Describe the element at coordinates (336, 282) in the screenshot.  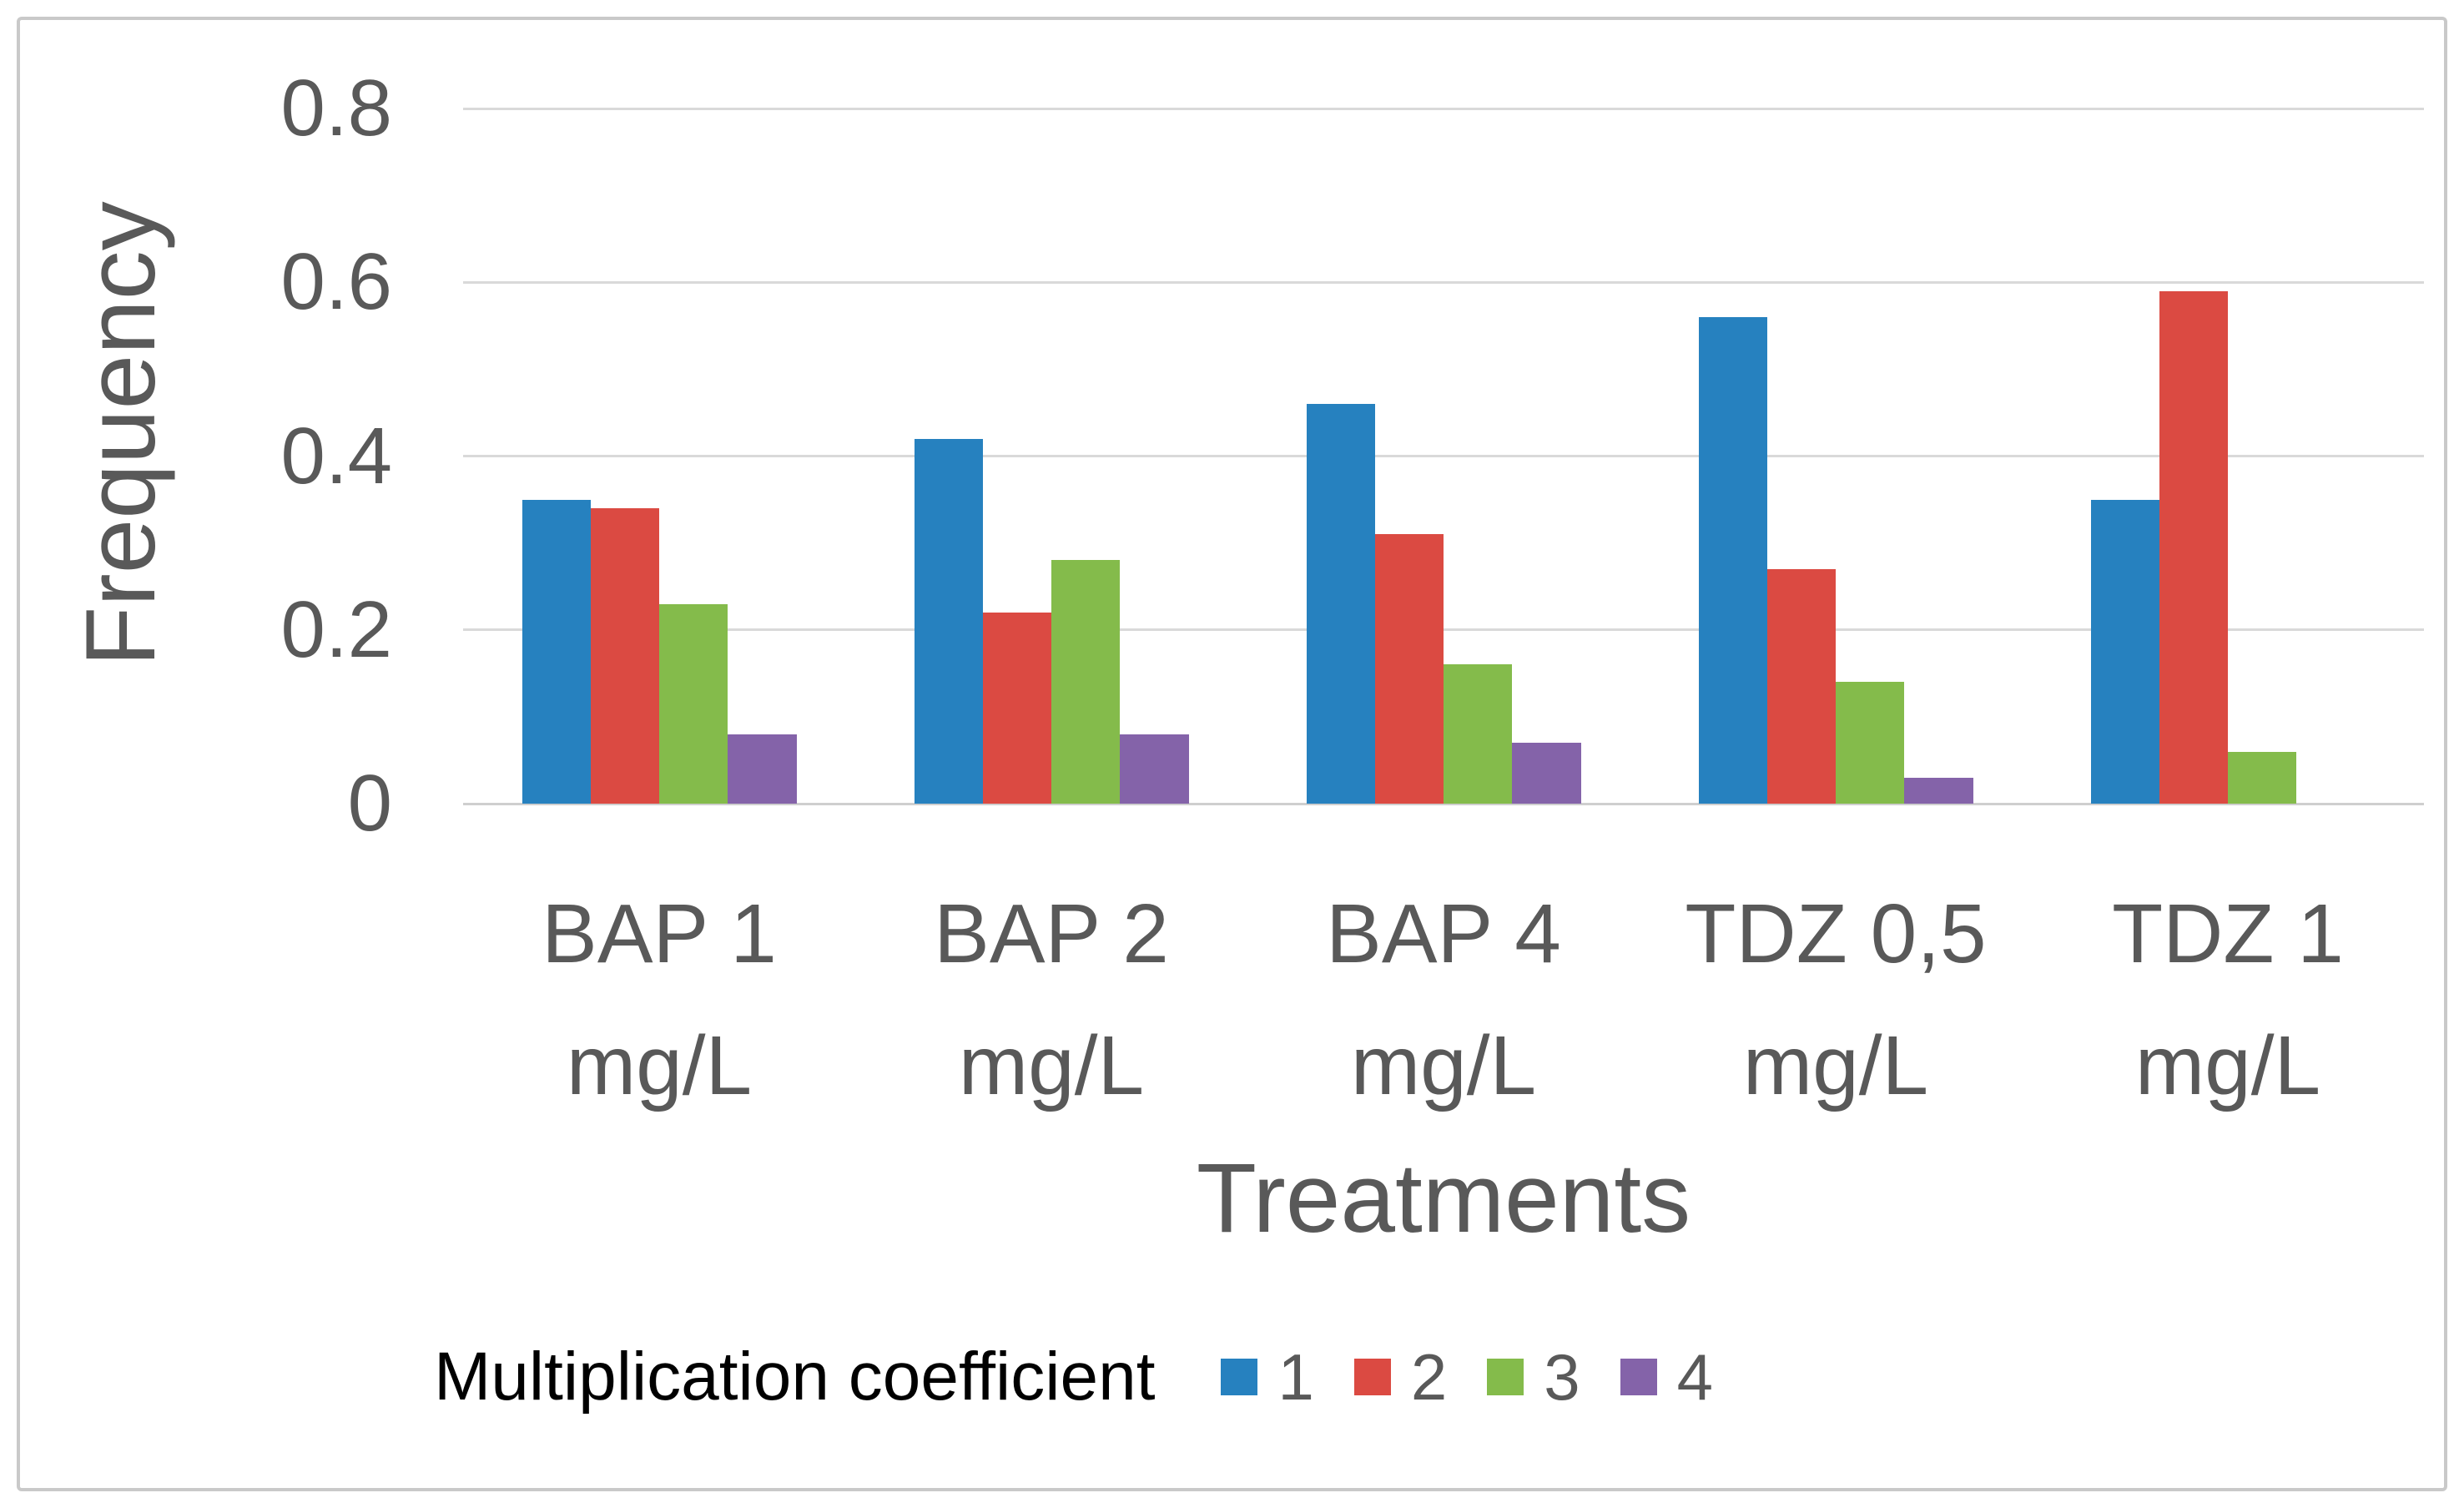
I see `y-tick-label: 0.6` at that location.